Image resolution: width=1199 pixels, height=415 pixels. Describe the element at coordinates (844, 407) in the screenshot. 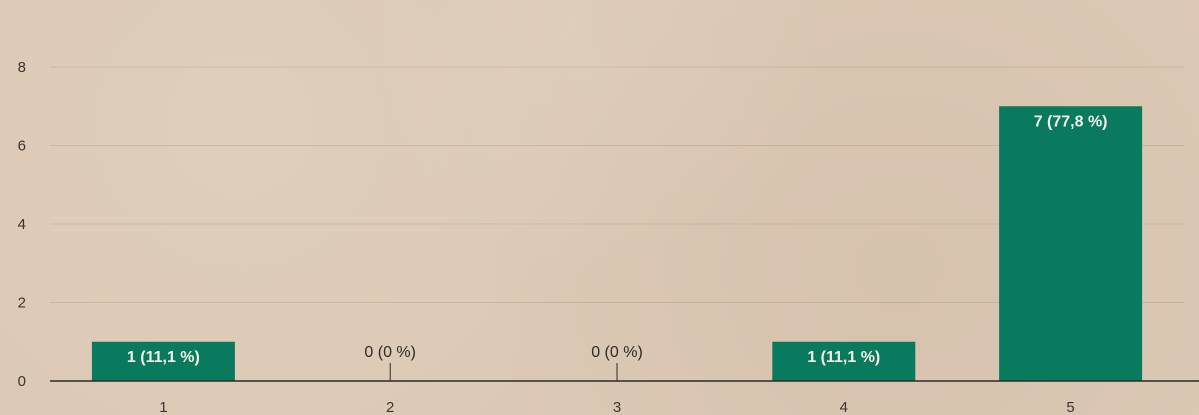

I see `x-tick-label: 4` at that location.